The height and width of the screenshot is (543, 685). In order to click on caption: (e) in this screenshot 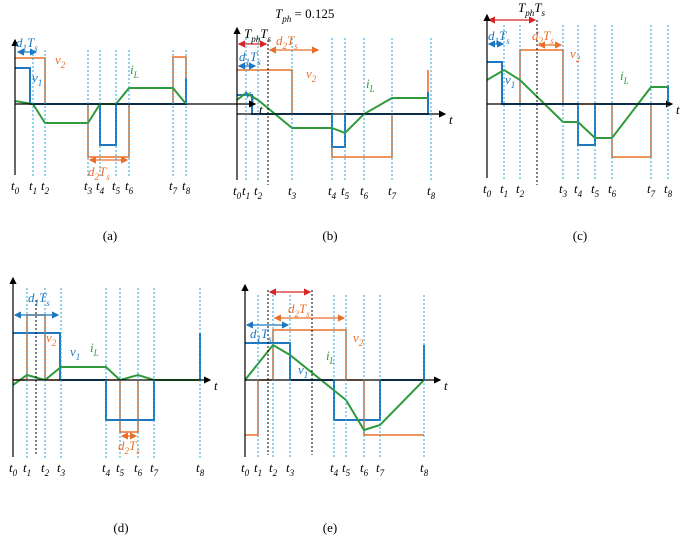, I will do `click(330, 527)`.